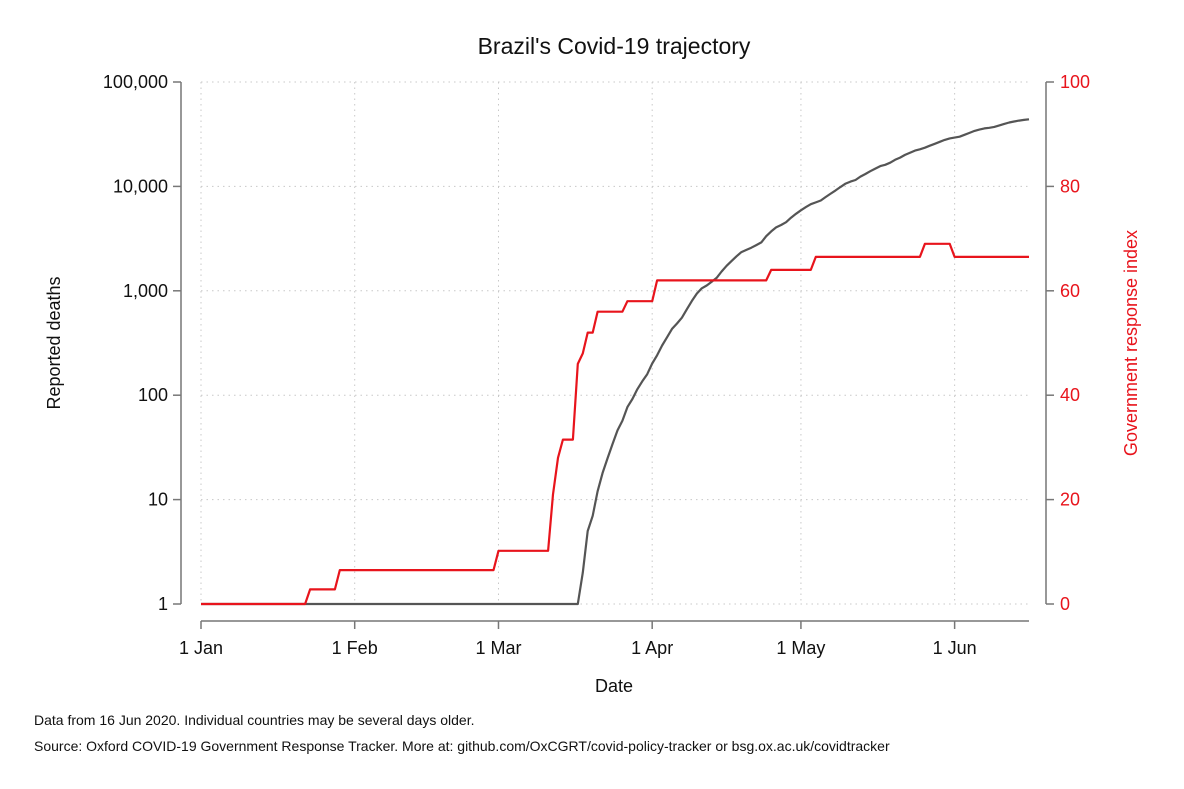 The height and width of the screenshot is (789, 1184). I want to click on chart-title: Brazil's Covid-19 trajectory, so click(614, 46).